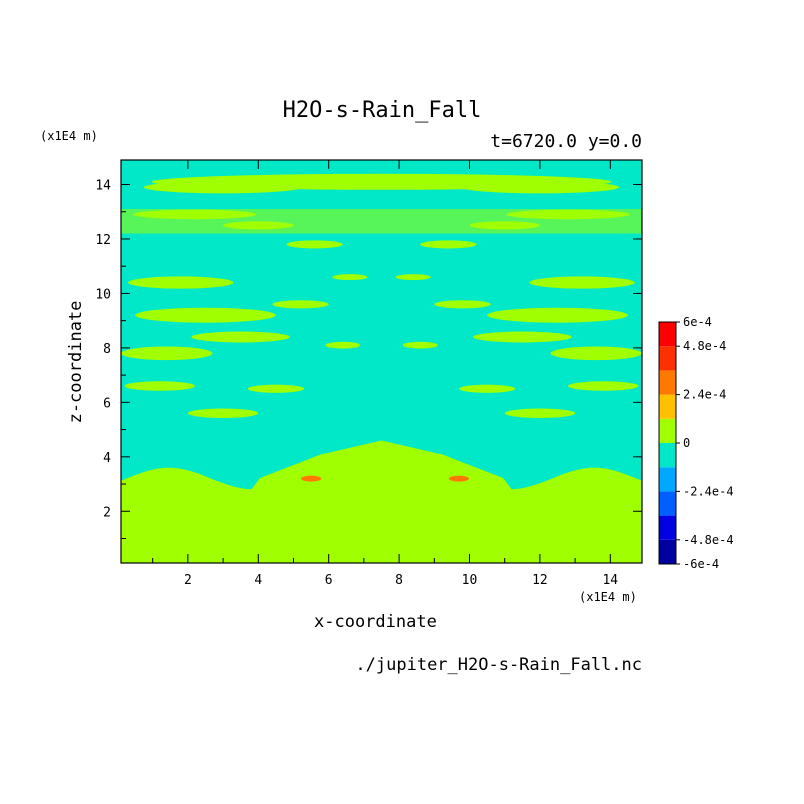 This screenshot has height=804, width=804. What do you see at coordinates (704, 346) in the screenshot?
I see `colorbar-label-1: 4.8e-4` at bounding box center [704, 346].